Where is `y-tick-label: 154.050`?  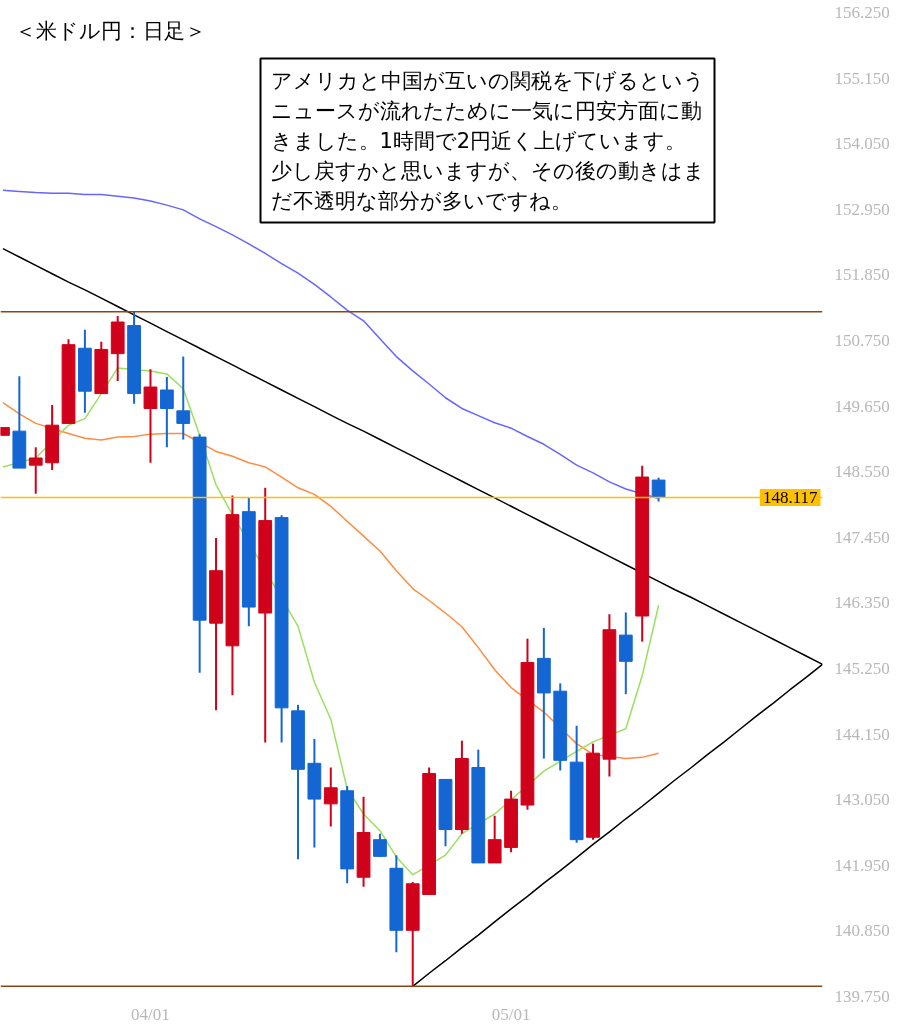 y-tick-label: 154.050 is located at coordinates (862, 144).